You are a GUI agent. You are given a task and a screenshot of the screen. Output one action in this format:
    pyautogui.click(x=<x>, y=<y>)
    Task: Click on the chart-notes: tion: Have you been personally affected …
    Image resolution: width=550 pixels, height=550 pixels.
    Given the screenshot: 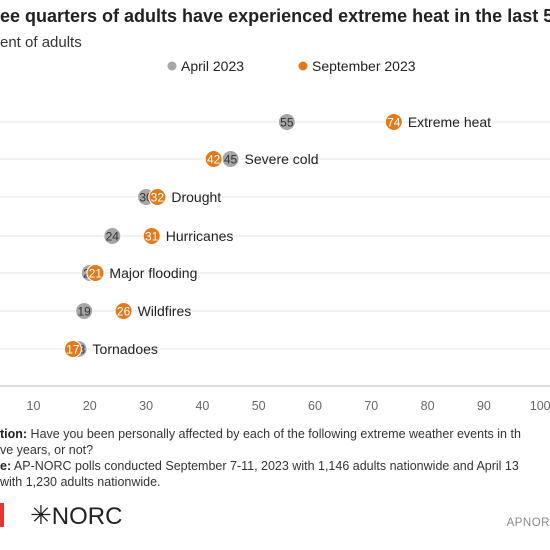 What is the action you would take?
    pyautogui.click(x=275, y=458)
    